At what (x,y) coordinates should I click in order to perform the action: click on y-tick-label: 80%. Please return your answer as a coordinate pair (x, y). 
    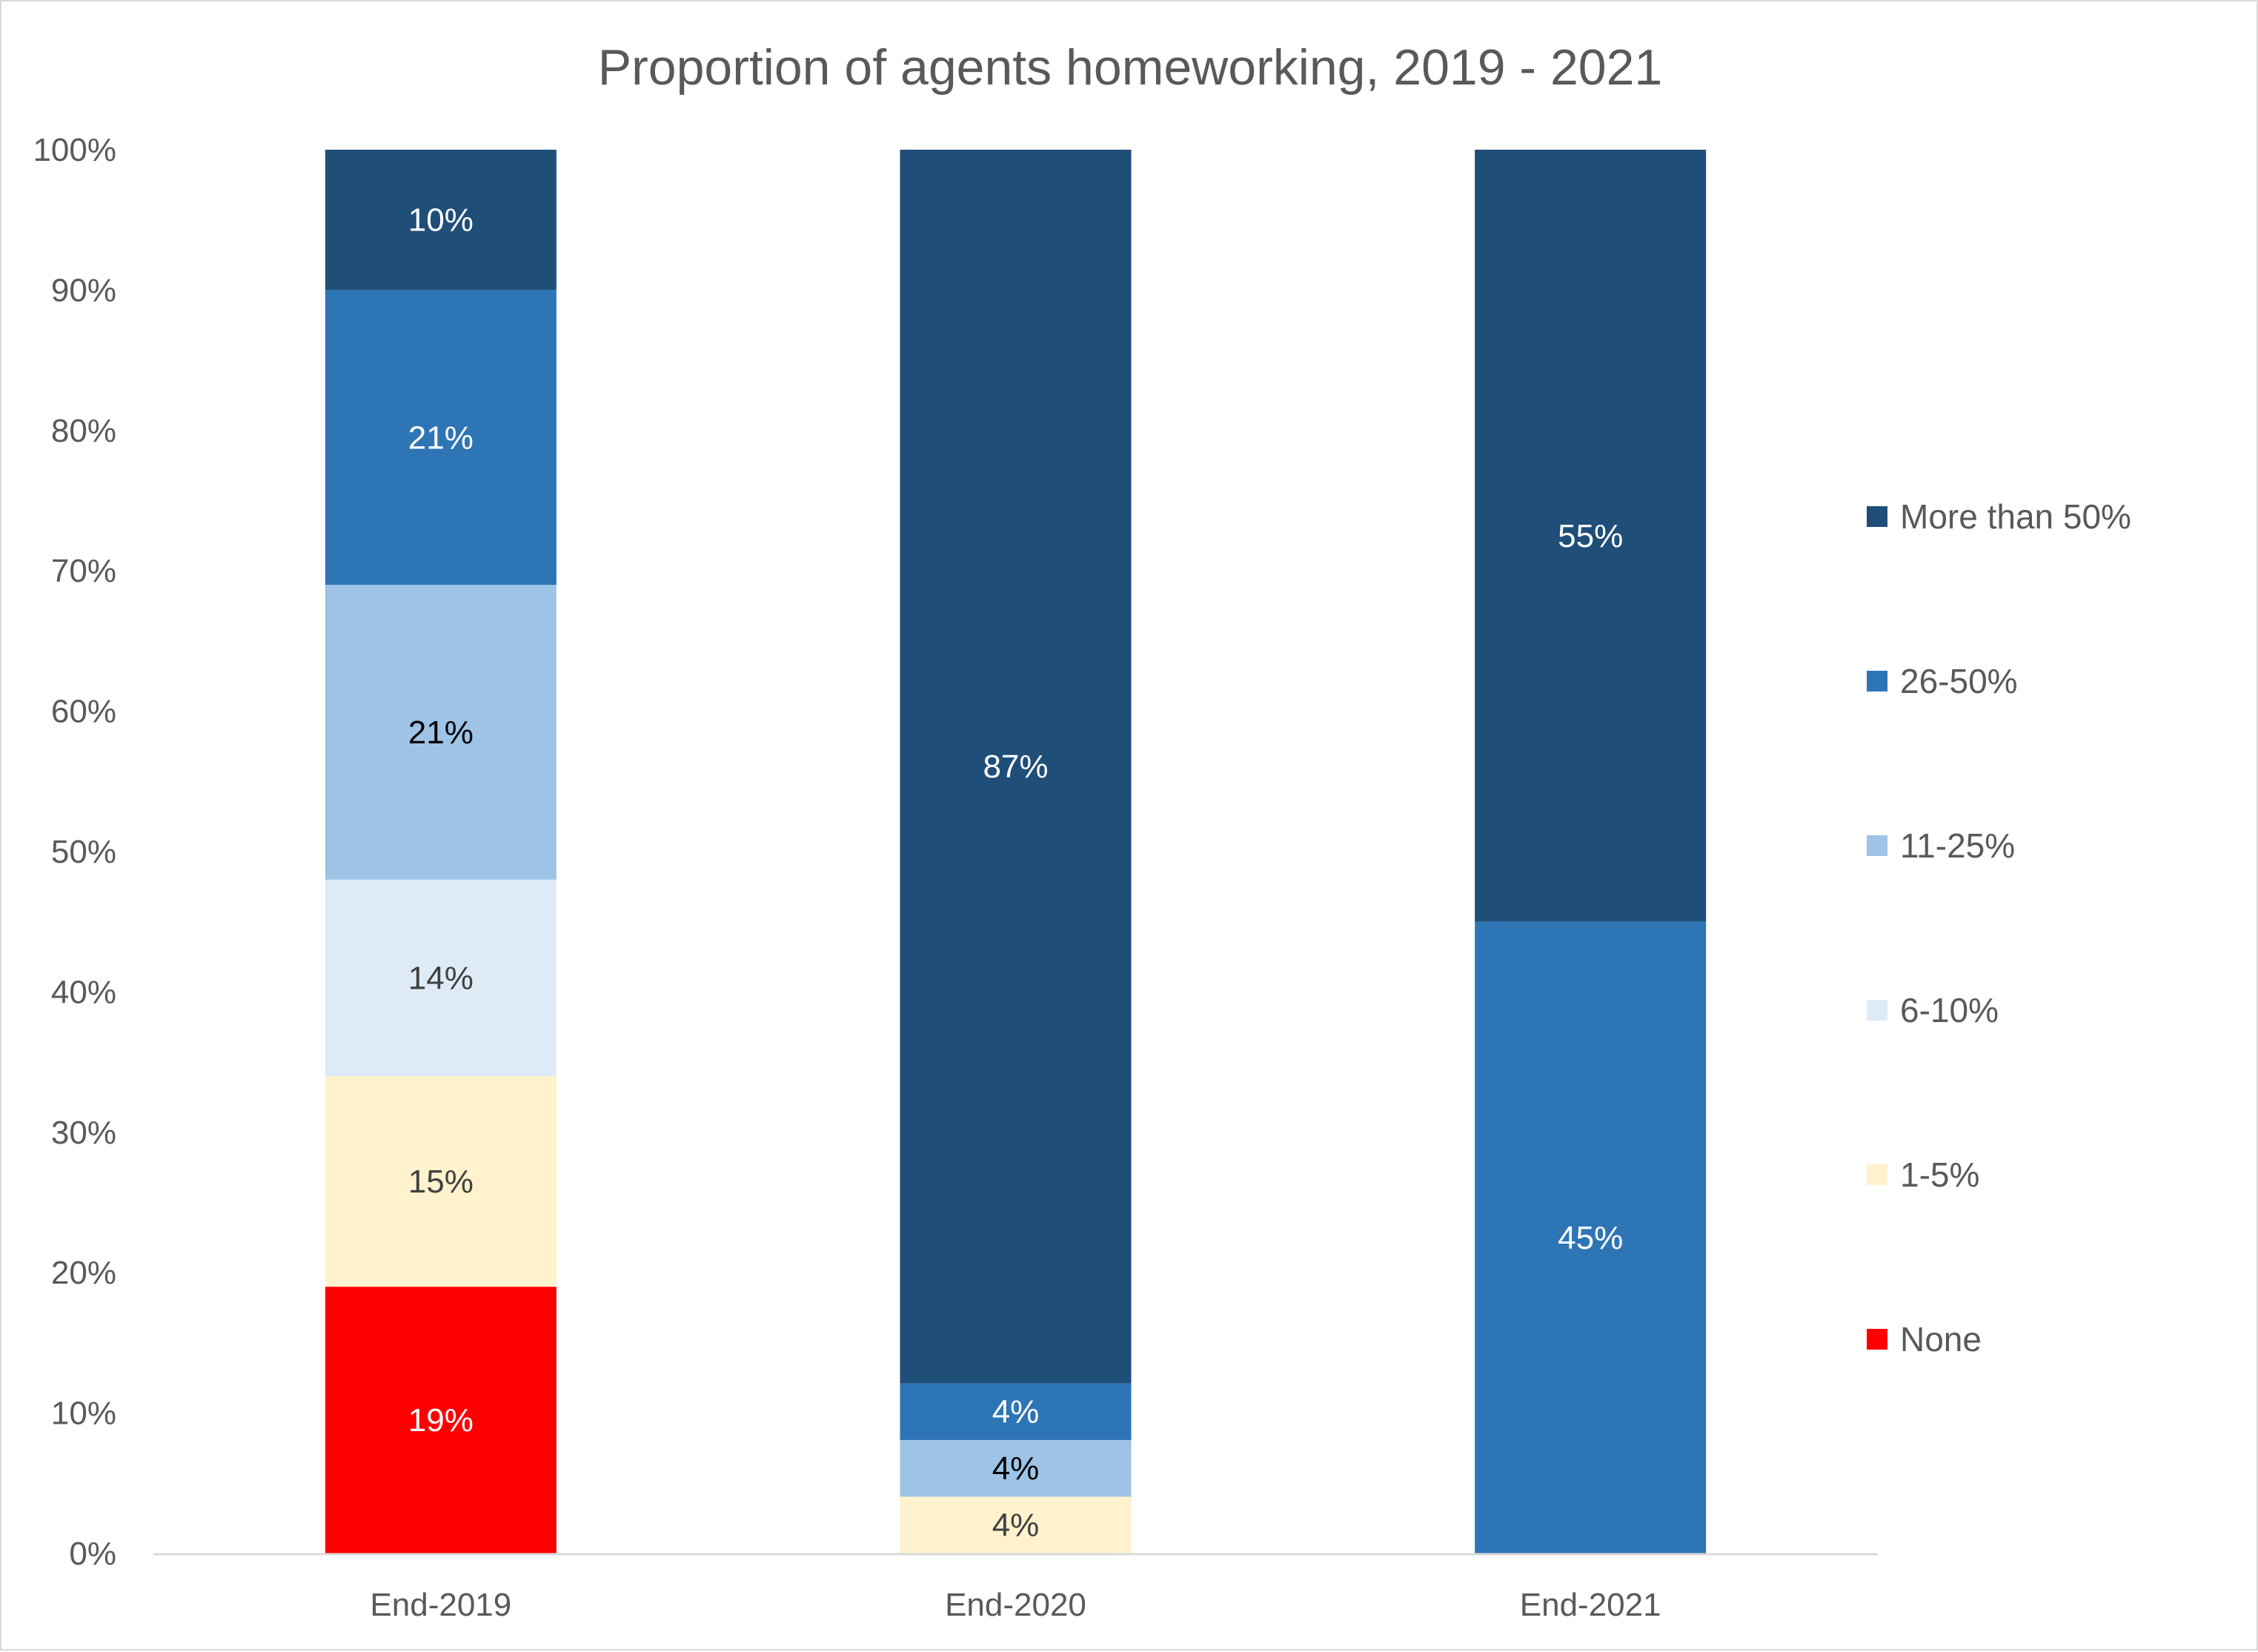
    Looking at the image, I should click on (84, 431).